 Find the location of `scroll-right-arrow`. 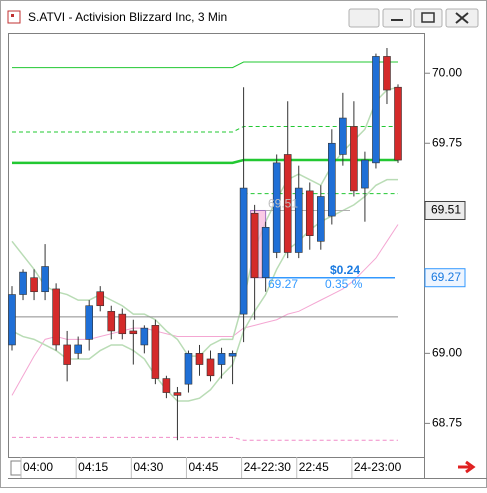

scroll-right-arrow is located at coordinates (467, 467).